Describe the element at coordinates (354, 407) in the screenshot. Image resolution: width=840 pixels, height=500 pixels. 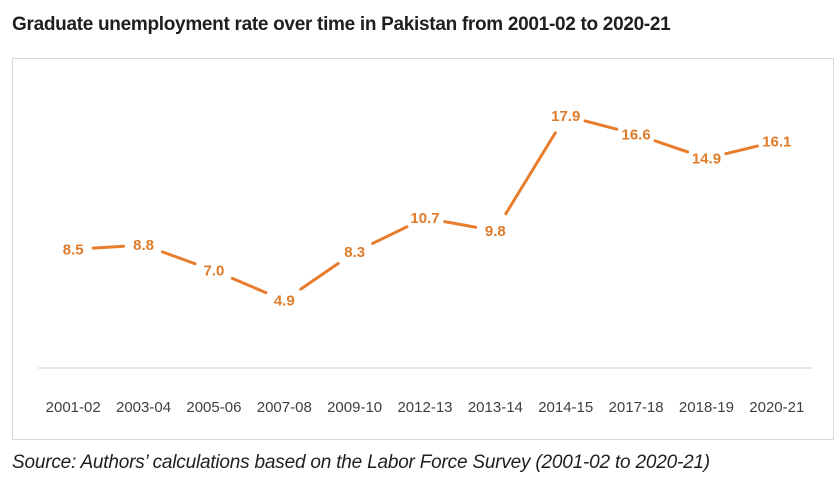
I see `x-tick-label: 2009-10` at that location.